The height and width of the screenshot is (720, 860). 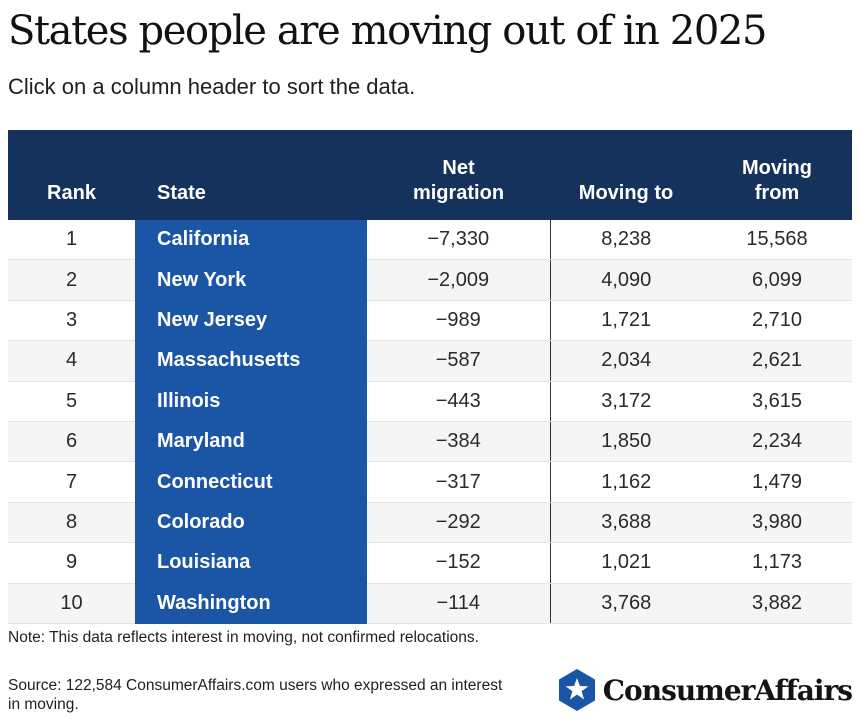 What do you see at coordinates (71, 563) in the screenshot?
I see `cell-rank: 9` at bounding box center [71, 563].